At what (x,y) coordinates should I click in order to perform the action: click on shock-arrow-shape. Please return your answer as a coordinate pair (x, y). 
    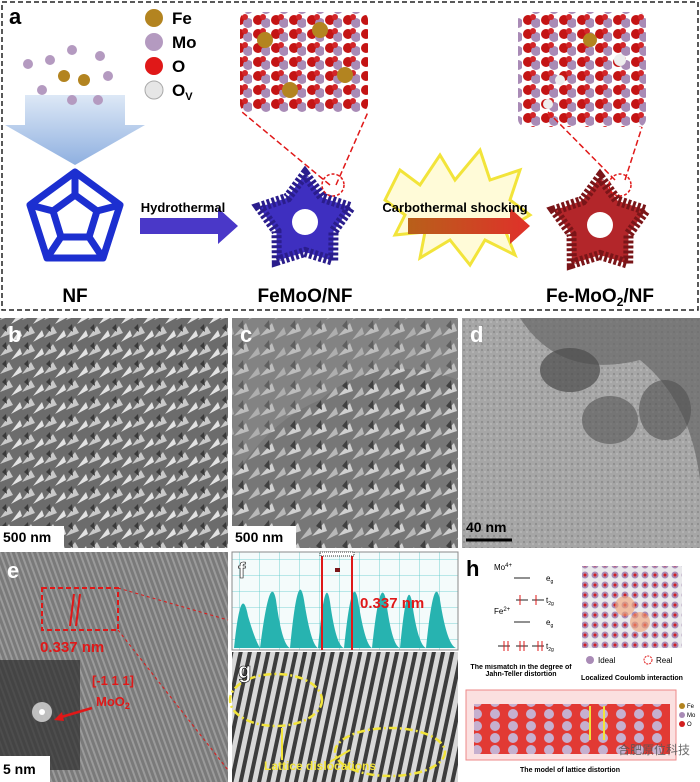
    Looking at the image, I should click on (469, 226).